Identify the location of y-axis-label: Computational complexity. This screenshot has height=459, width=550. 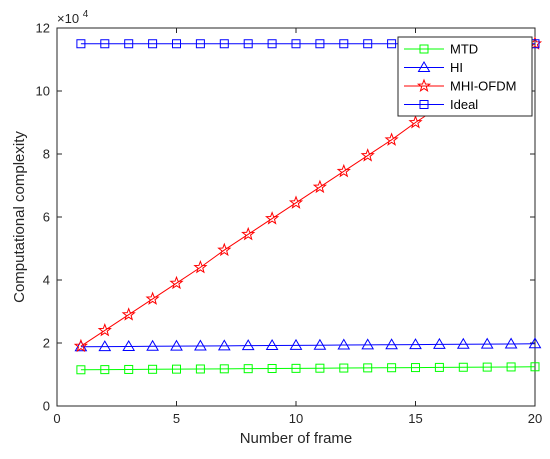
(19, 217).